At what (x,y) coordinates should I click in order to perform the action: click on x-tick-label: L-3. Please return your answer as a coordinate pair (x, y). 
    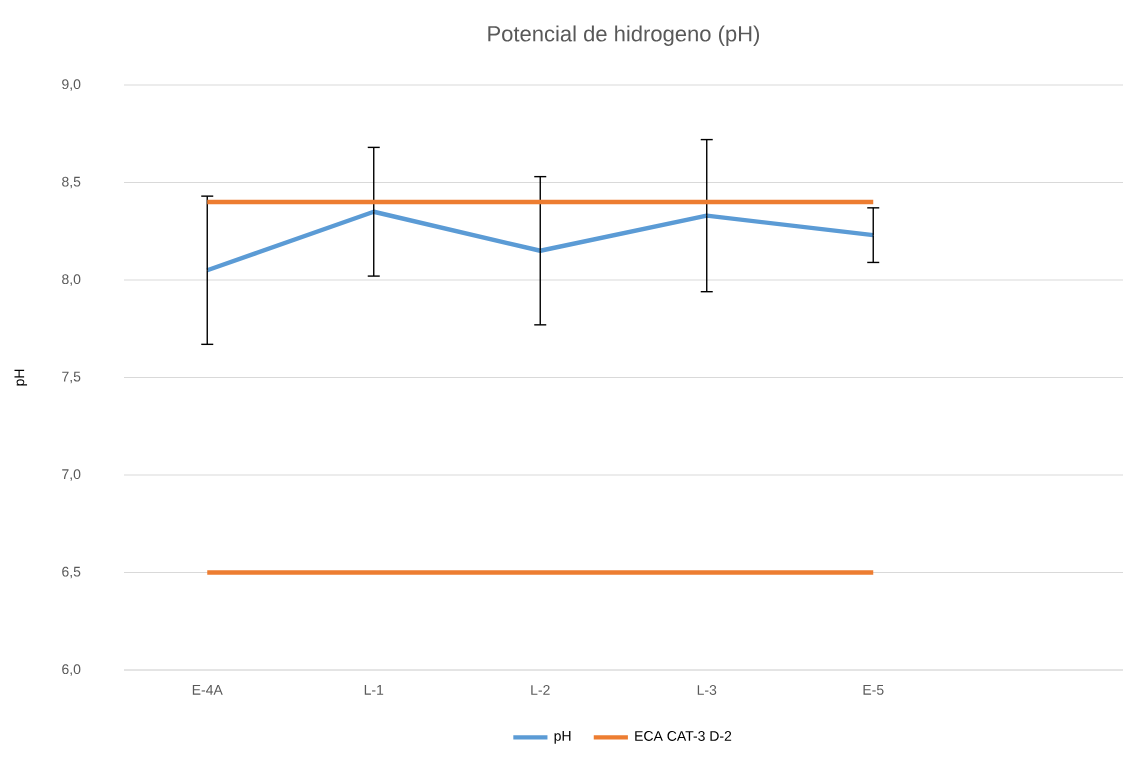
    Looking at the image, I should click on (707, 690).